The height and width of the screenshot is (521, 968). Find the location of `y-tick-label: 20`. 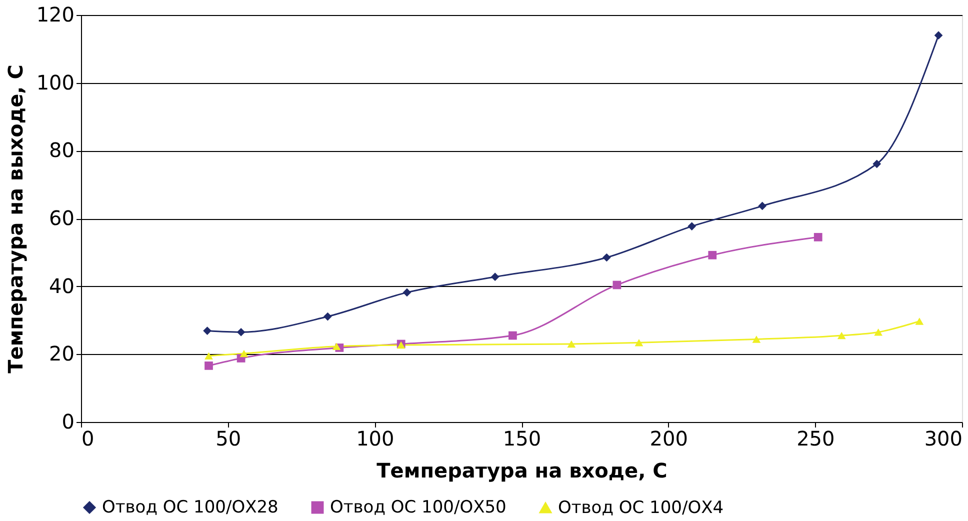

y-tick-label: 20 is located at coordinates (61, 354).